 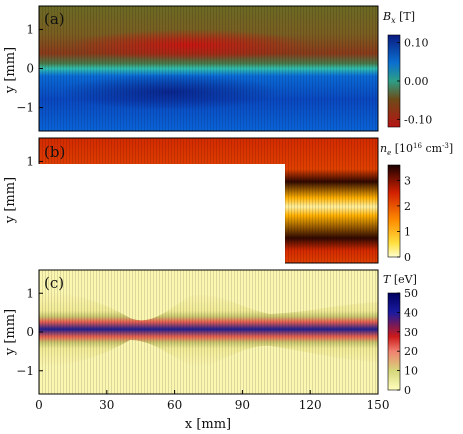 I want to click on colorbar-tick-label: 30, so click(x=411, y=332).